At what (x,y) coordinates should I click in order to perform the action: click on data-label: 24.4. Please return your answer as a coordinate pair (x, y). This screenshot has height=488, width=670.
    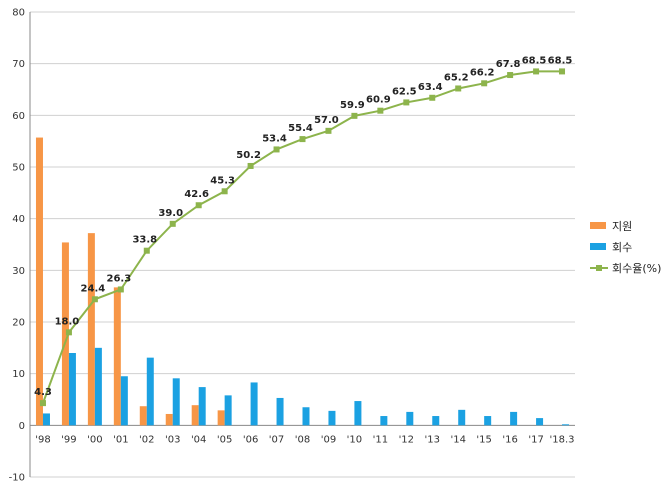
    Looking at the image, I should click on (93, 288).